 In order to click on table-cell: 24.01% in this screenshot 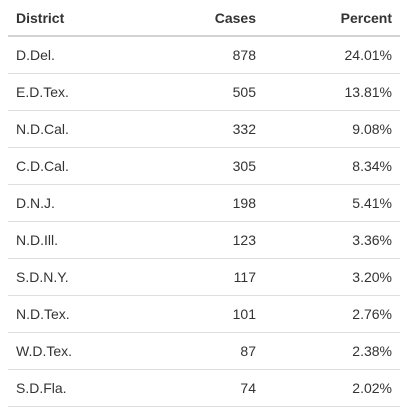, I will do `click(332, 55)`.